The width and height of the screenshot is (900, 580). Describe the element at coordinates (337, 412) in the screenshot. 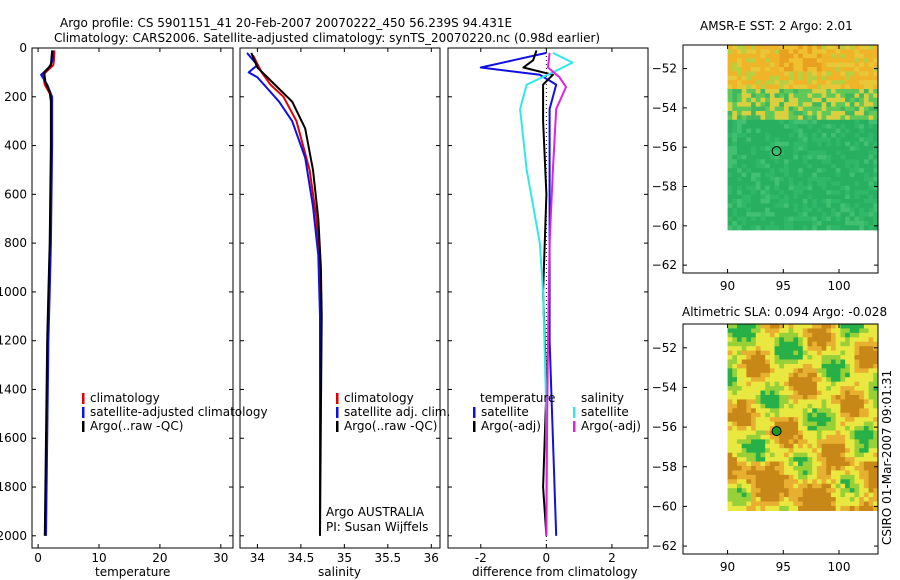

I see `legend-swatch-sal-satellite` at that location.